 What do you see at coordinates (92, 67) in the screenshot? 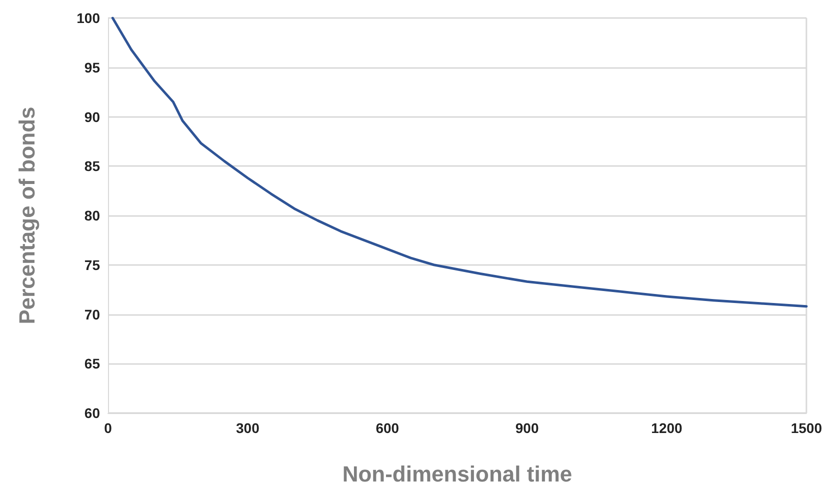
I see `y-tick-label: 95` at bounding box center [92, 67].